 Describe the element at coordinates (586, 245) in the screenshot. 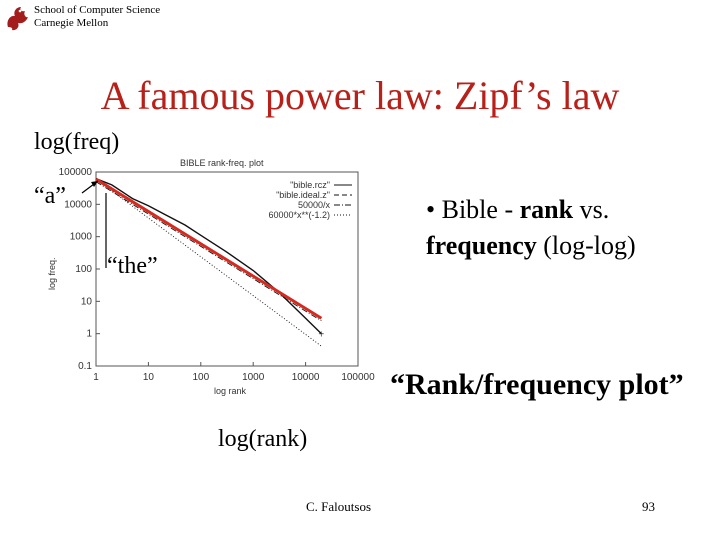

I see `bullet-text-3: (log-log)` at that location.